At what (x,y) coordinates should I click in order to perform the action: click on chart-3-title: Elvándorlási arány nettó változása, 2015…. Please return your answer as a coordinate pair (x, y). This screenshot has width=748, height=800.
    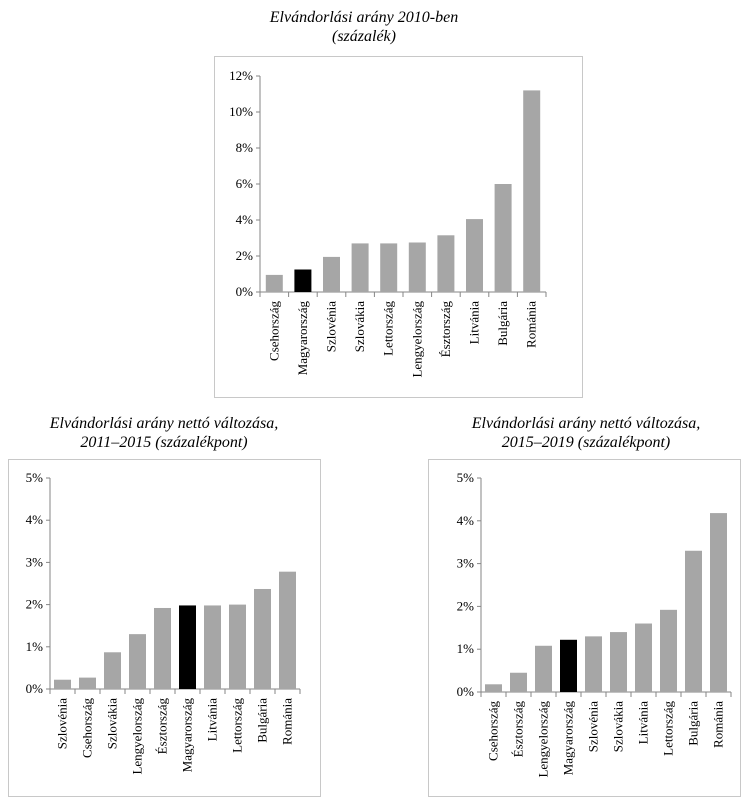
    Looking at the image, I should click on (586, 433).